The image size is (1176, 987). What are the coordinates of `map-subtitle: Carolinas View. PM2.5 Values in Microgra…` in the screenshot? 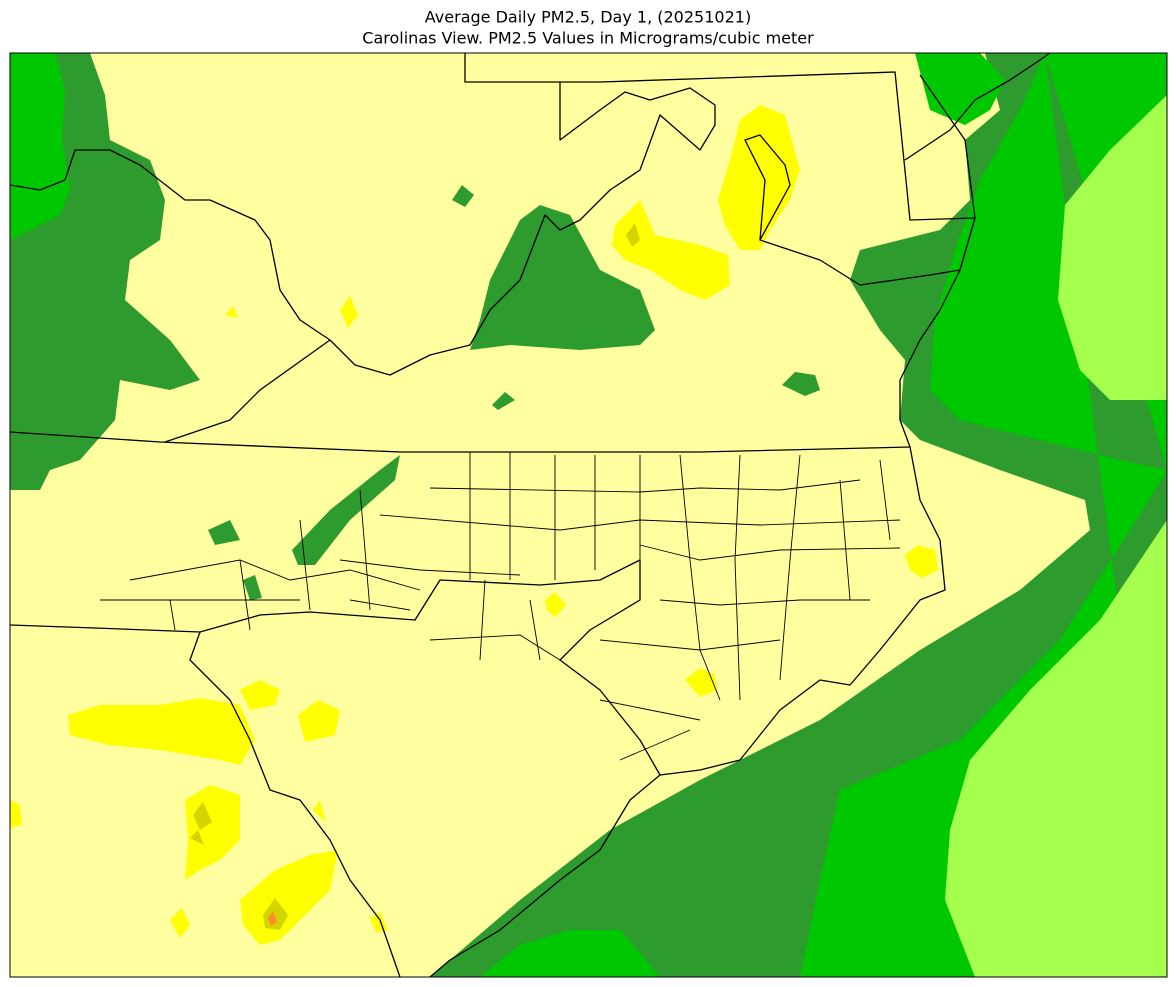 It's located at (588, 38).